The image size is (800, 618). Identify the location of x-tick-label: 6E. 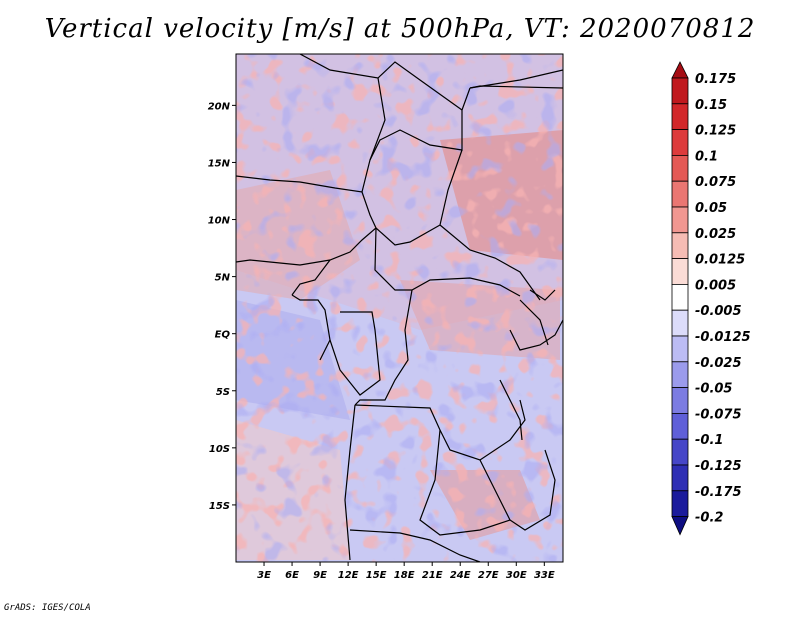
(292, 575).